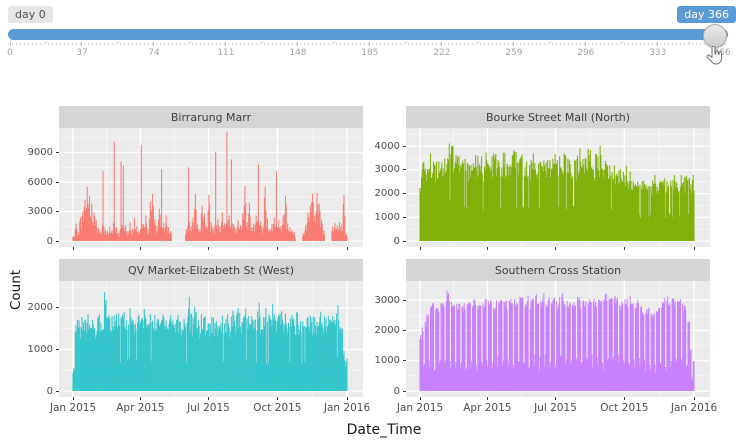  I want to click on slider-track, so click(368, 34).